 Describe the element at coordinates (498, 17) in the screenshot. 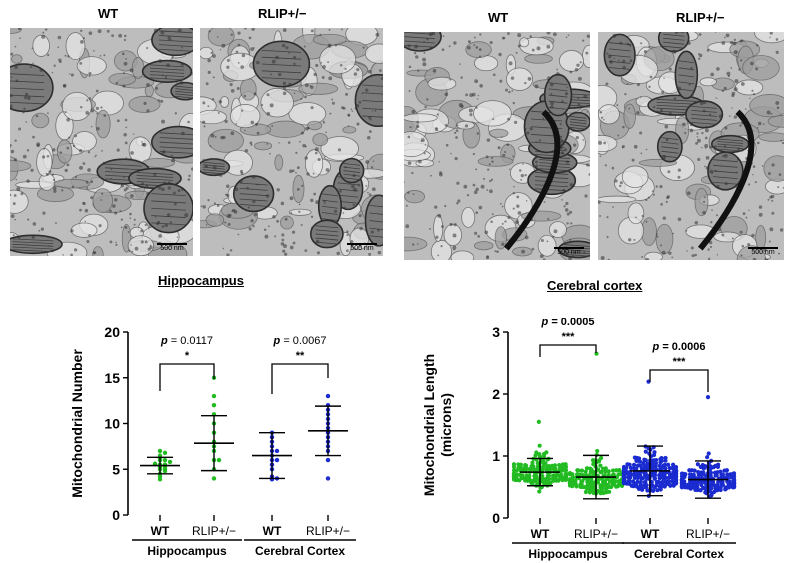

I see `em-label-wt-cortex: WT` at that location.